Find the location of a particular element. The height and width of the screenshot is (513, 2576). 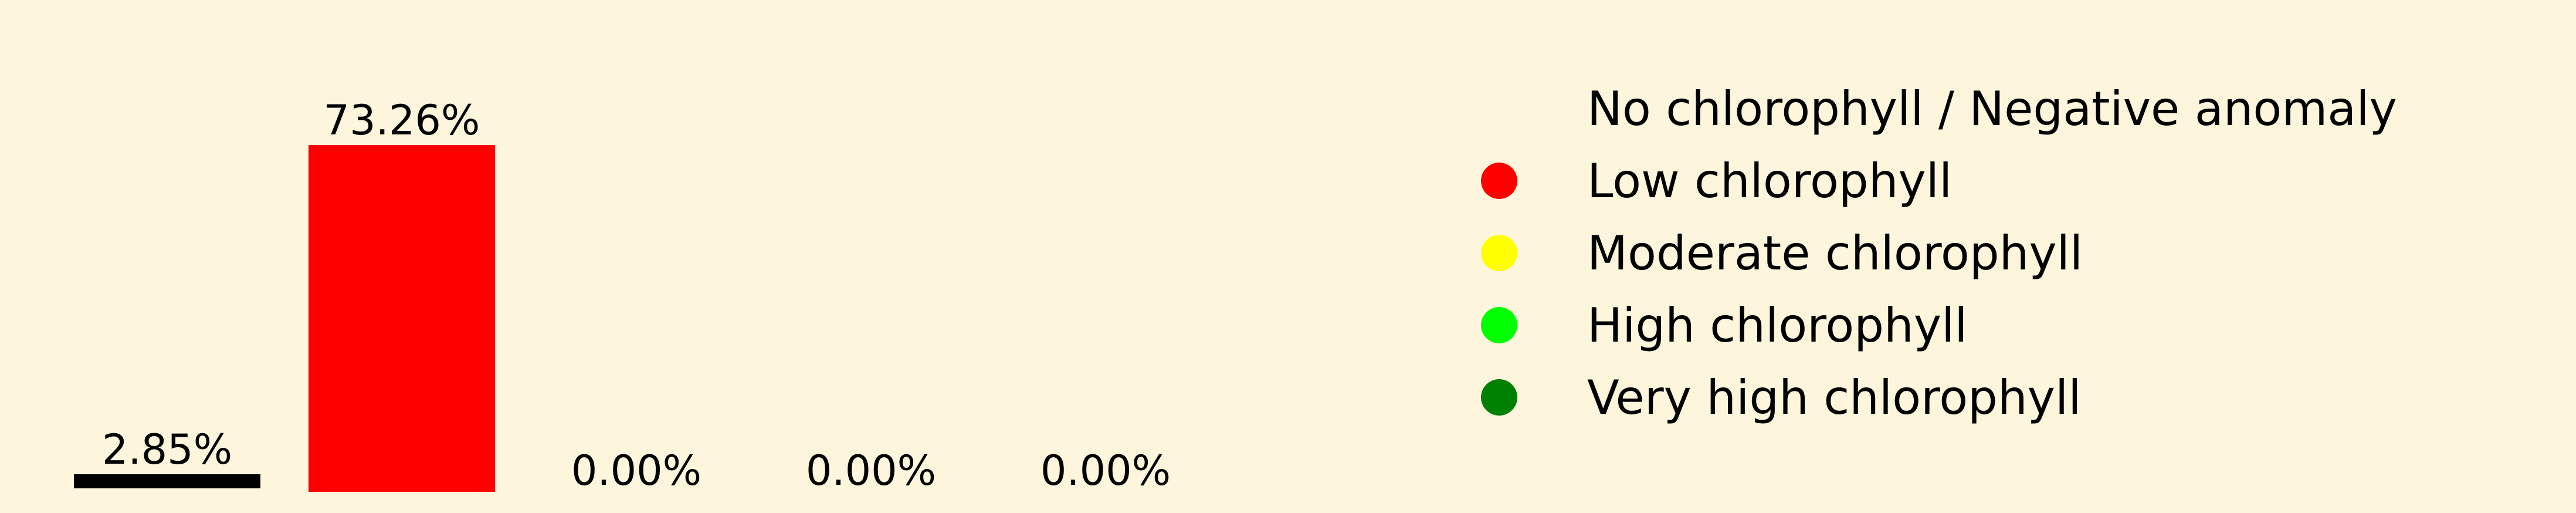

bar-low-chlorophyll is located at coordinates (402, 319).